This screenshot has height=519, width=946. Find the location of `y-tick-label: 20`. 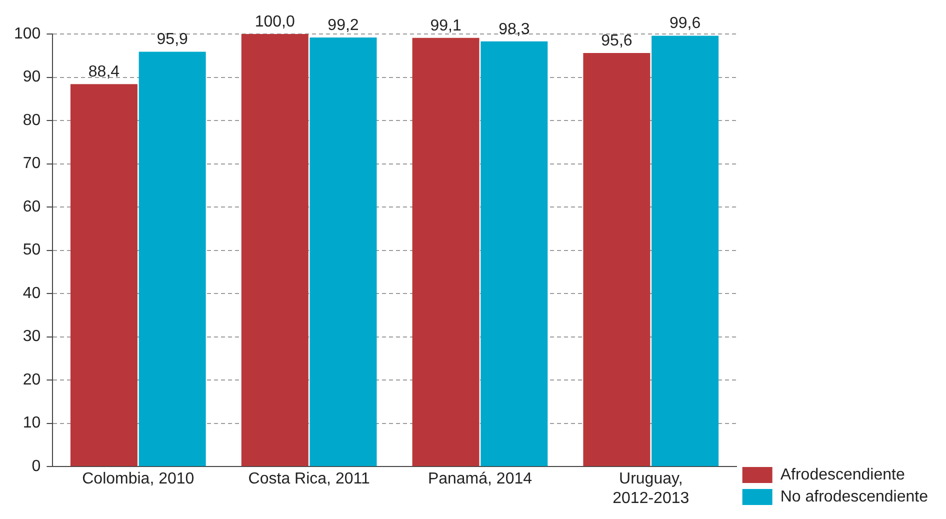

y-tick-label: 20 is located at coordinates (31, 379).